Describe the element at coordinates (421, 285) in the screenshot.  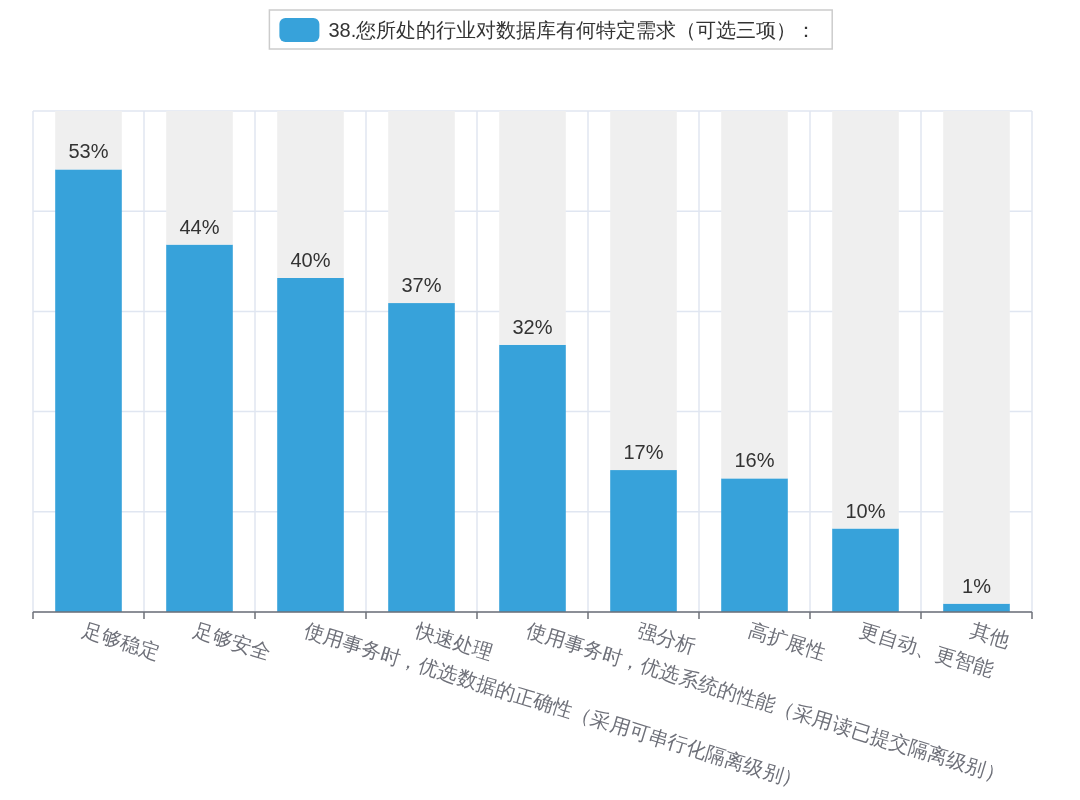
I see `data-label: 37%` at that location.